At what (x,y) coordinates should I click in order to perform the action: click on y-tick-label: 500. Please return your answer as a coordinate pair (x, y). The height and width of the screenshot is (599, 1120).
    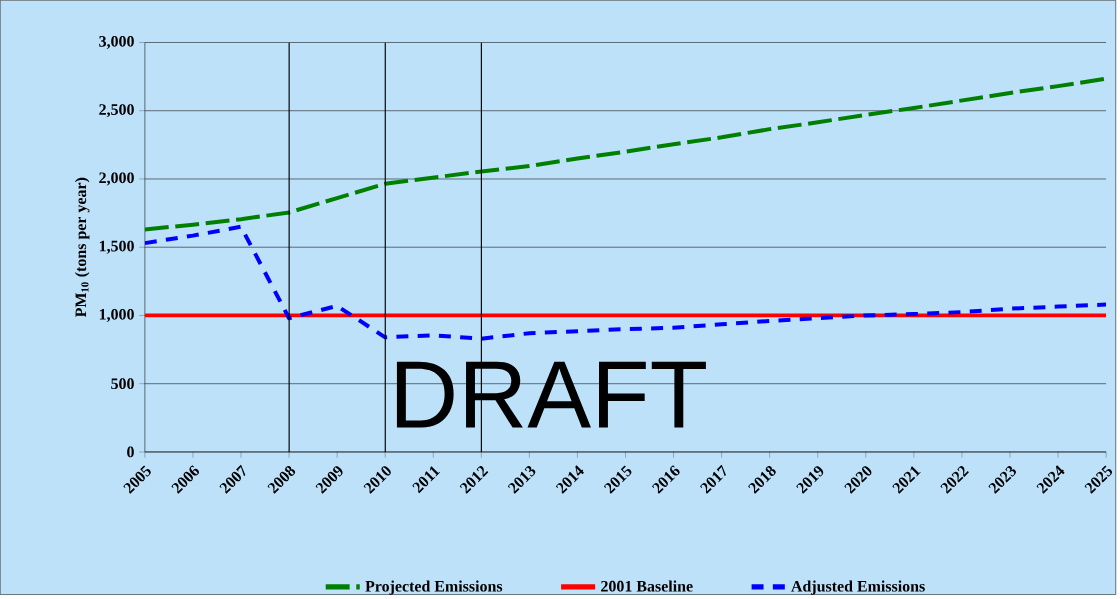
    Looking at the image, I should click on (122, 384).